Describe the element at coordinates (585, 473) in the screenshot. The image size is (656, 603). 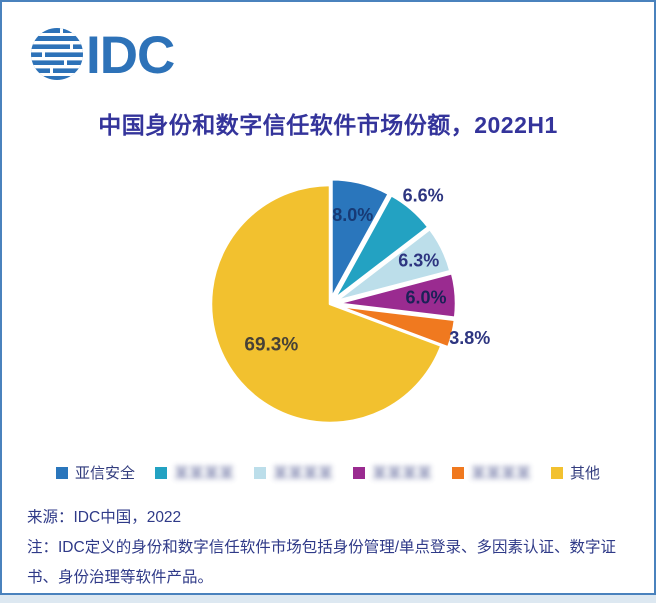
I see `legend-label: 其他` at that location.